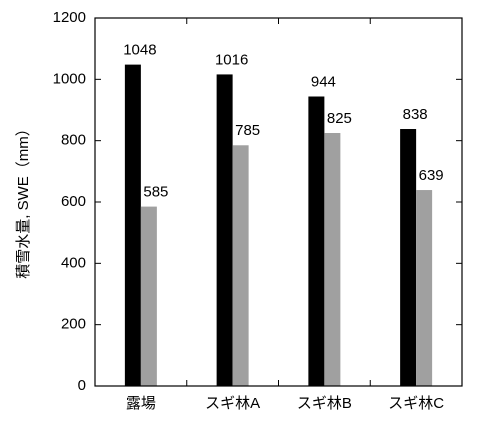  What do you see at coordinates (431, 175) in the screenshot?
I see `data-label: 639` at bounding box center [431, 175].